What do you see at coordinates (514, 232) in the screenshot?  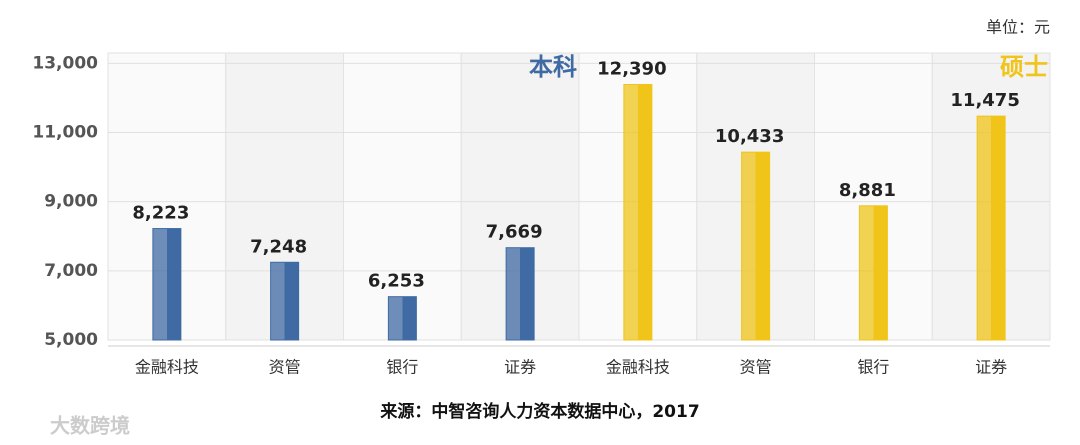 I see `value-label: 7,669` at bounding box center [514, 232].